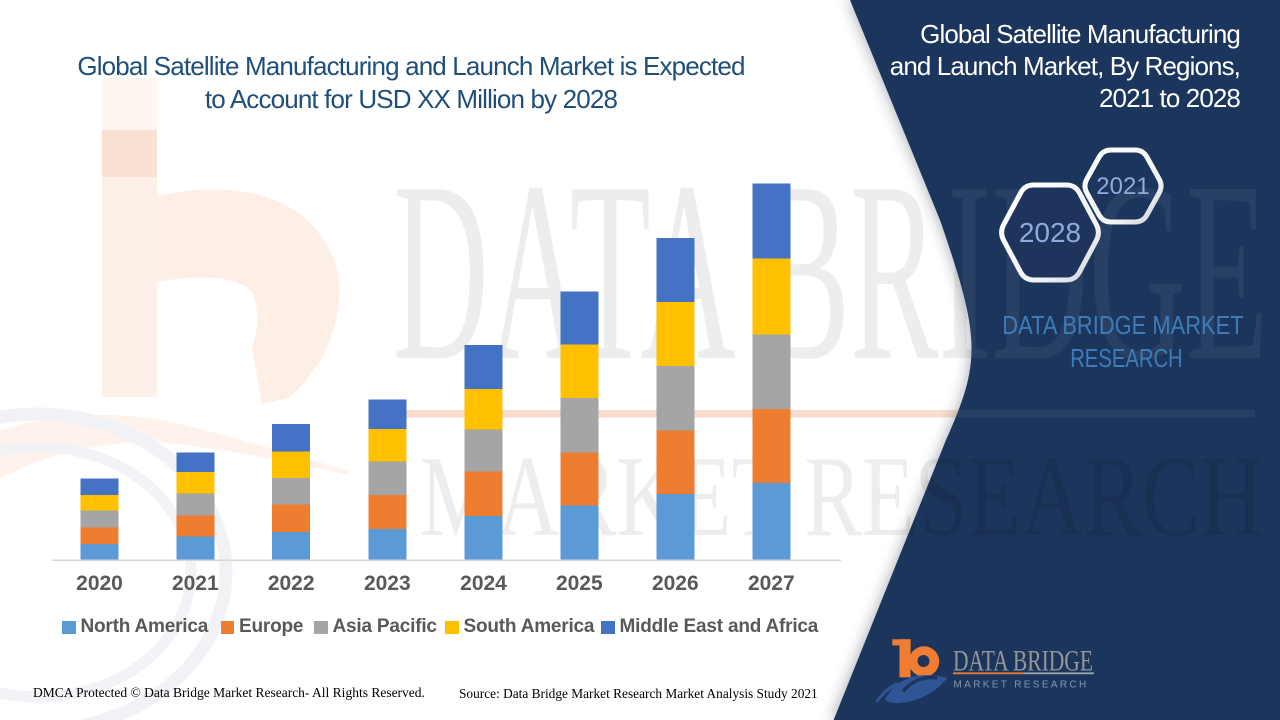 The height and width of the screenshot is (720, 1280). I want to click on svg-text: 2028, so click(1050, 232).